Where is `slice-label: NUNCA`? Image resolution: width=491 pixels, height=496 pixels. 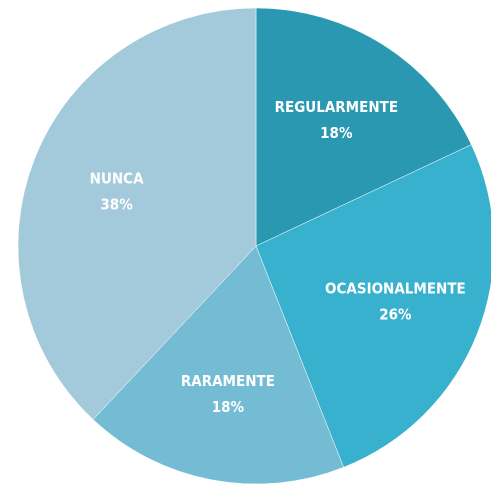 slice-label: NUNCA is located at coordinates (117, 178).